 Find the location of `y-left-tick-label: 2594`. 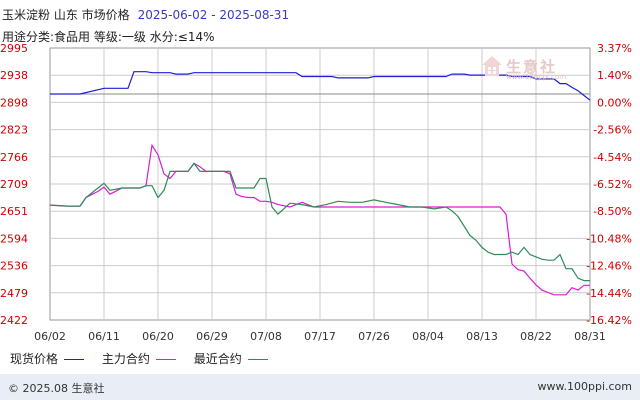

y-left-tick-label: 2594 is located at coordinates (14, 238).